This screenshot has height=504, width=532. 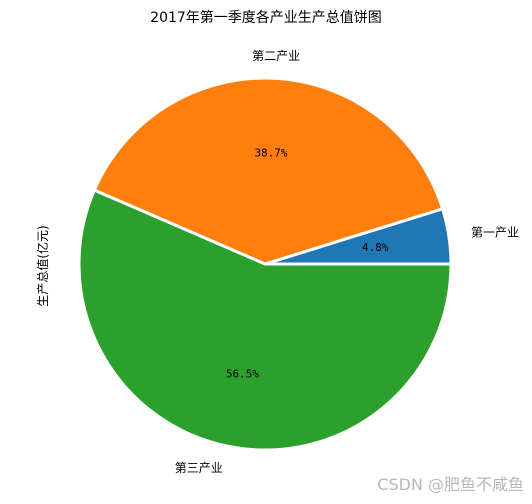 What do you see at coordinates (450, 484) in the screenshot?
I see `watermark: CSDN @肥鱼不咸鱼` at bounding box center [450, 484].